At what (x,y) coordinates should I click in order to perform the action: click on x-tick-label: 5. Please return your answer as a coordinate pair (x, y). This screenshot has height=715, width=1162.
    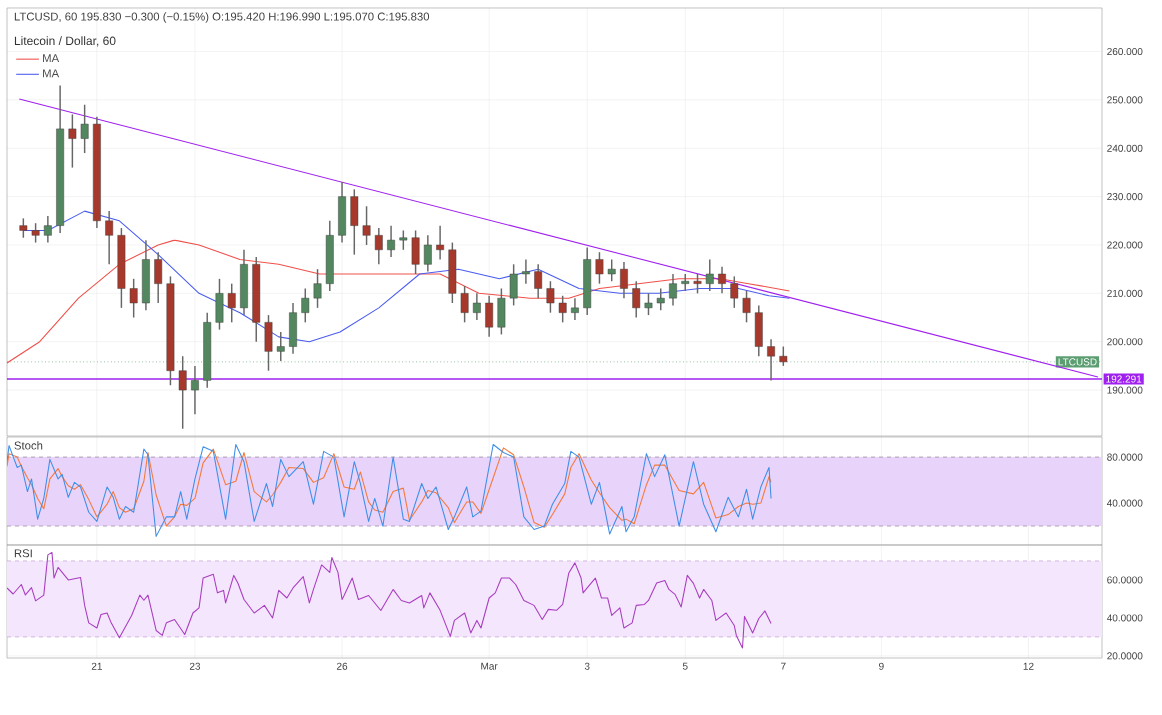
    Looking at the image, I should click on (685, 666).